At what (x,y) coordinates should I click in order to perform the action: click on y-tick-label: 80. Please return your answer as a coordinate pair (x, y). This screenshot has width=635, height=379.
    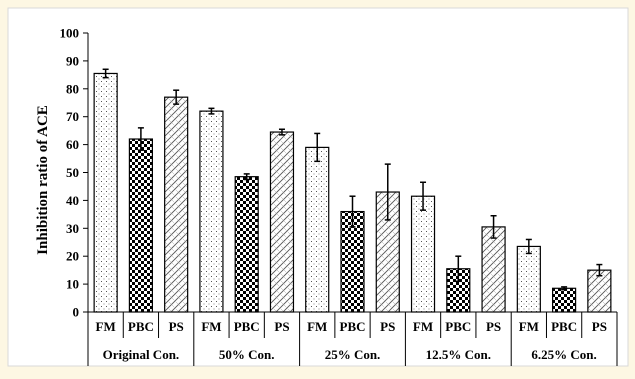
    Looking at the image, I should click on (72, 88).